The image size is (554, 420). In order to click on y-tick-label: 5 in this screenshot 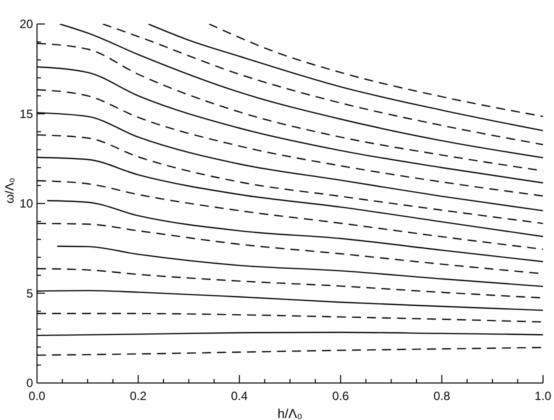, I will do `click(30, 293)`.